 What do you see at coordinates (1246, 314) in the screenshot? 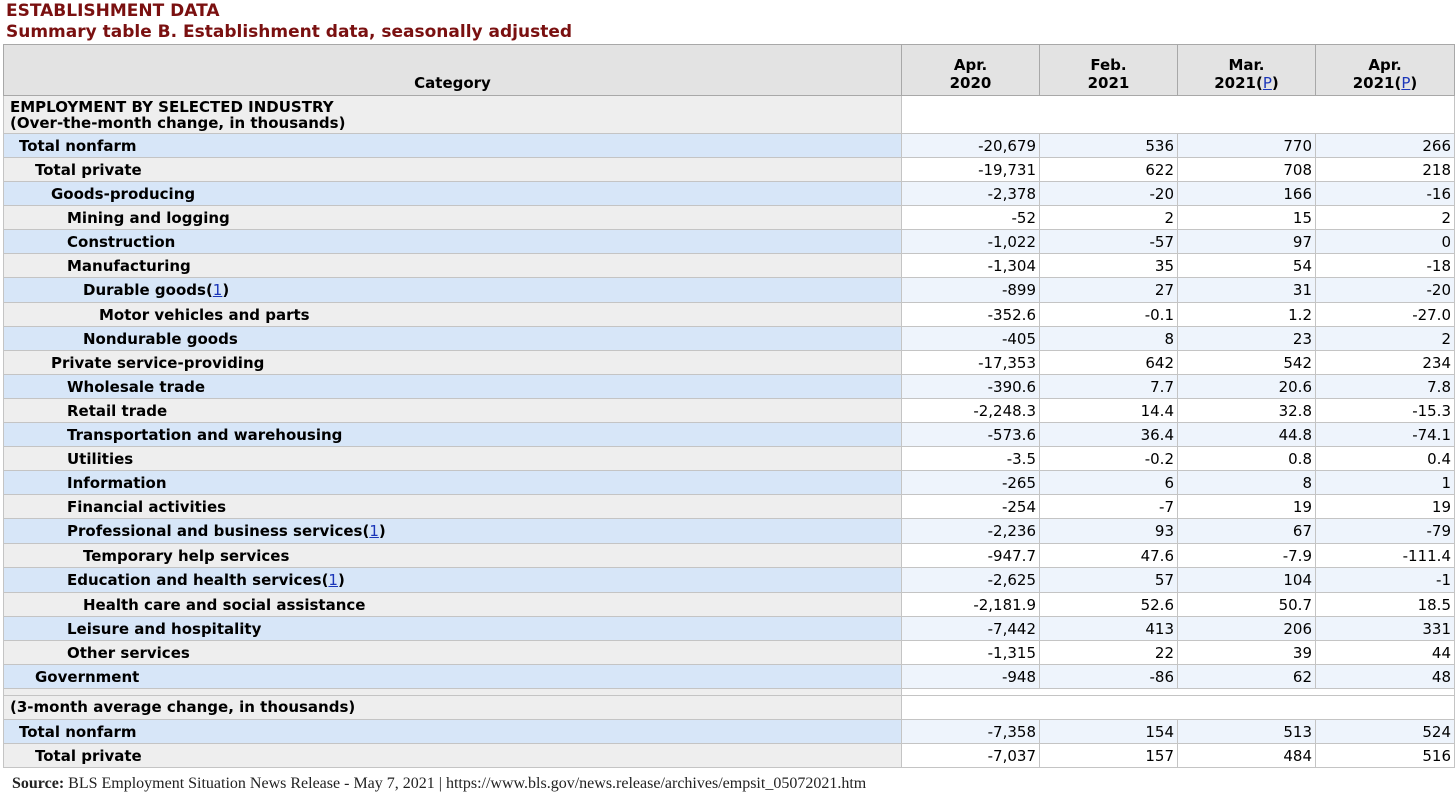
I see `row-value-cell: 1.2` at bounding box center [1246, 314].